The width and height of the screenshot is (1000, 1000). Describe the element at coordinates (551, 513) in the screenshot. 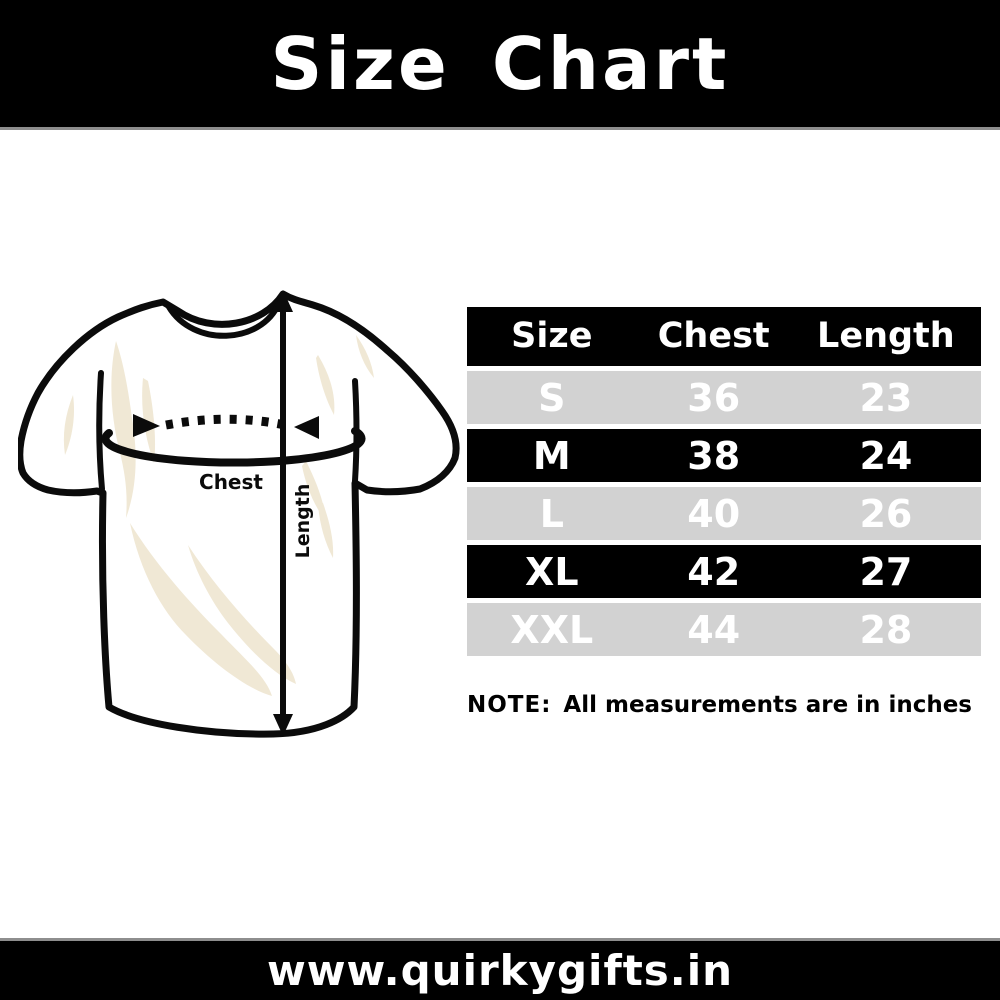

I see `size-value: L` at that location.